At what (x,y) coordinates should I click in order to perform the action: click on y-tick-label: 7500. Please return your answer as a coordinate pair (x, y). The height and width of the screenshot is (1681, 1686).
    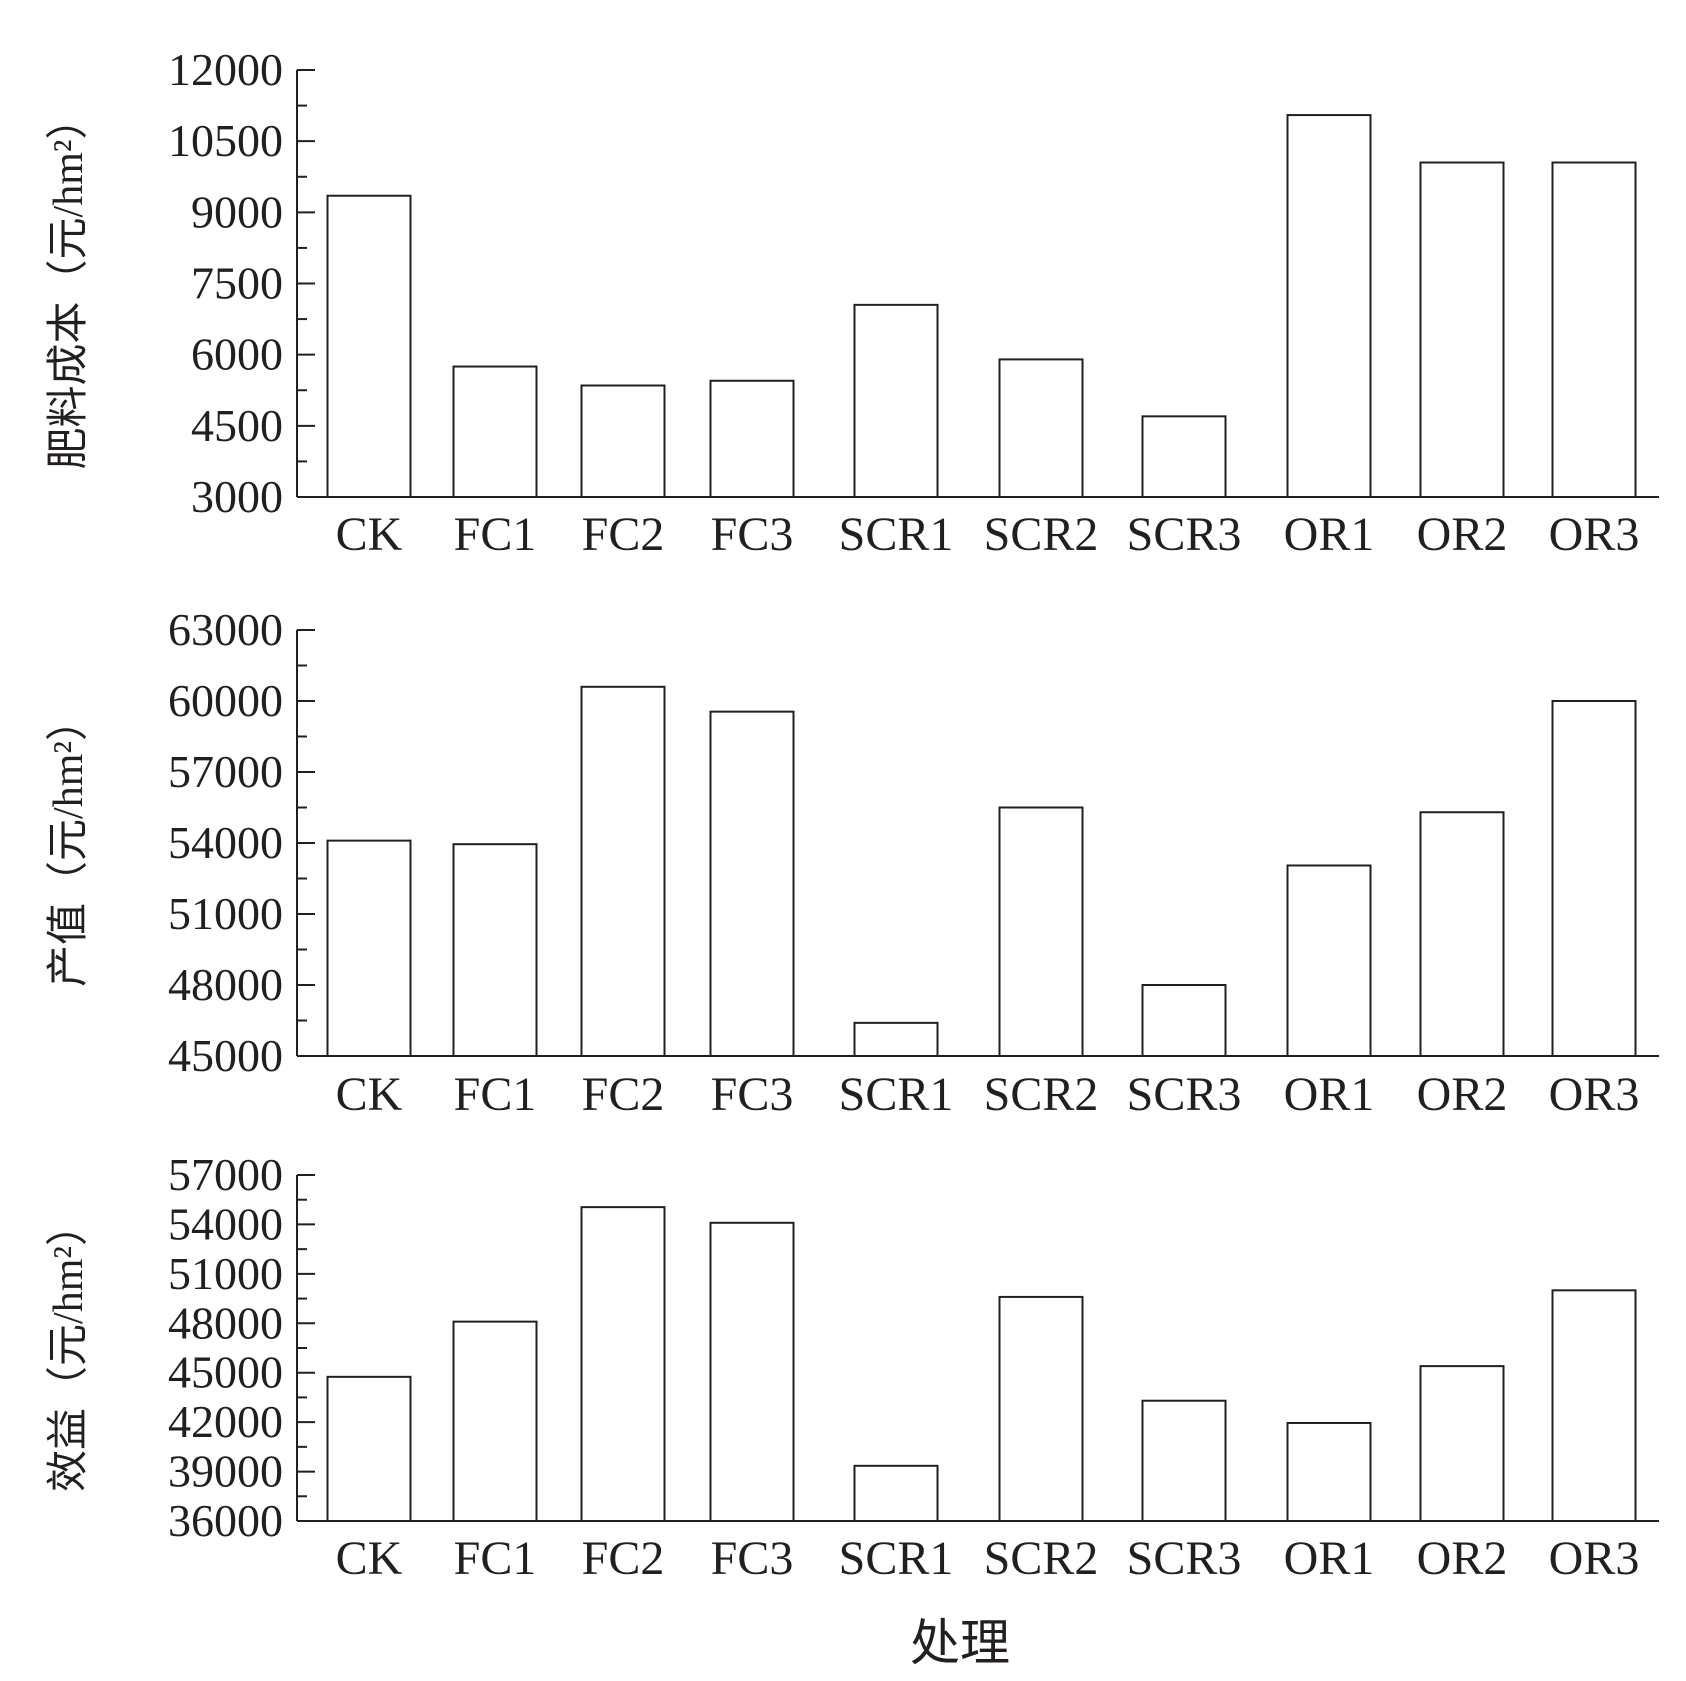
    Looking at the image, I should click on (237, 283).